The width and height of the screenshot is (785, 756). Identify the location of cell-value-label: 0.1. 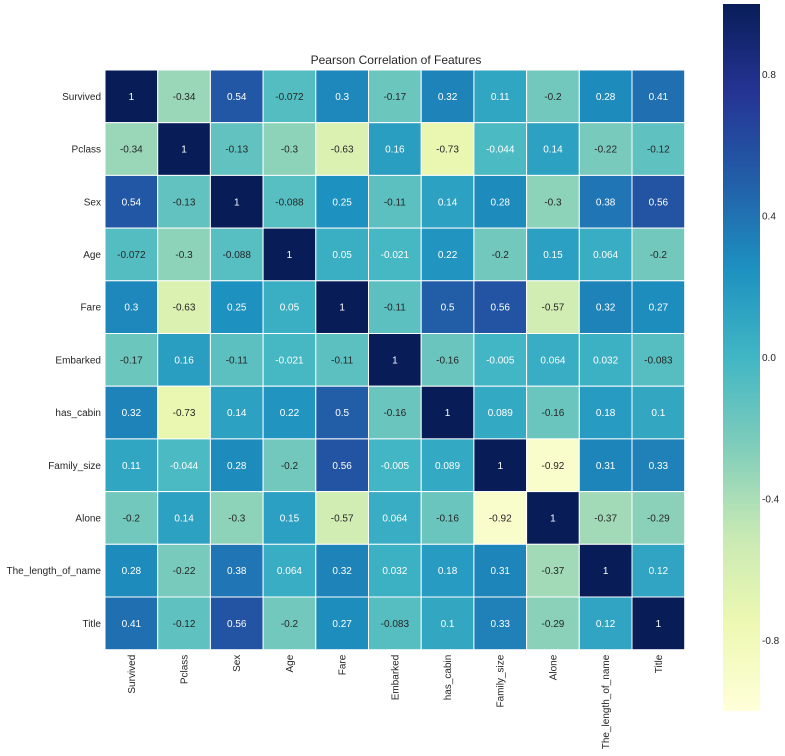
(448, 624).